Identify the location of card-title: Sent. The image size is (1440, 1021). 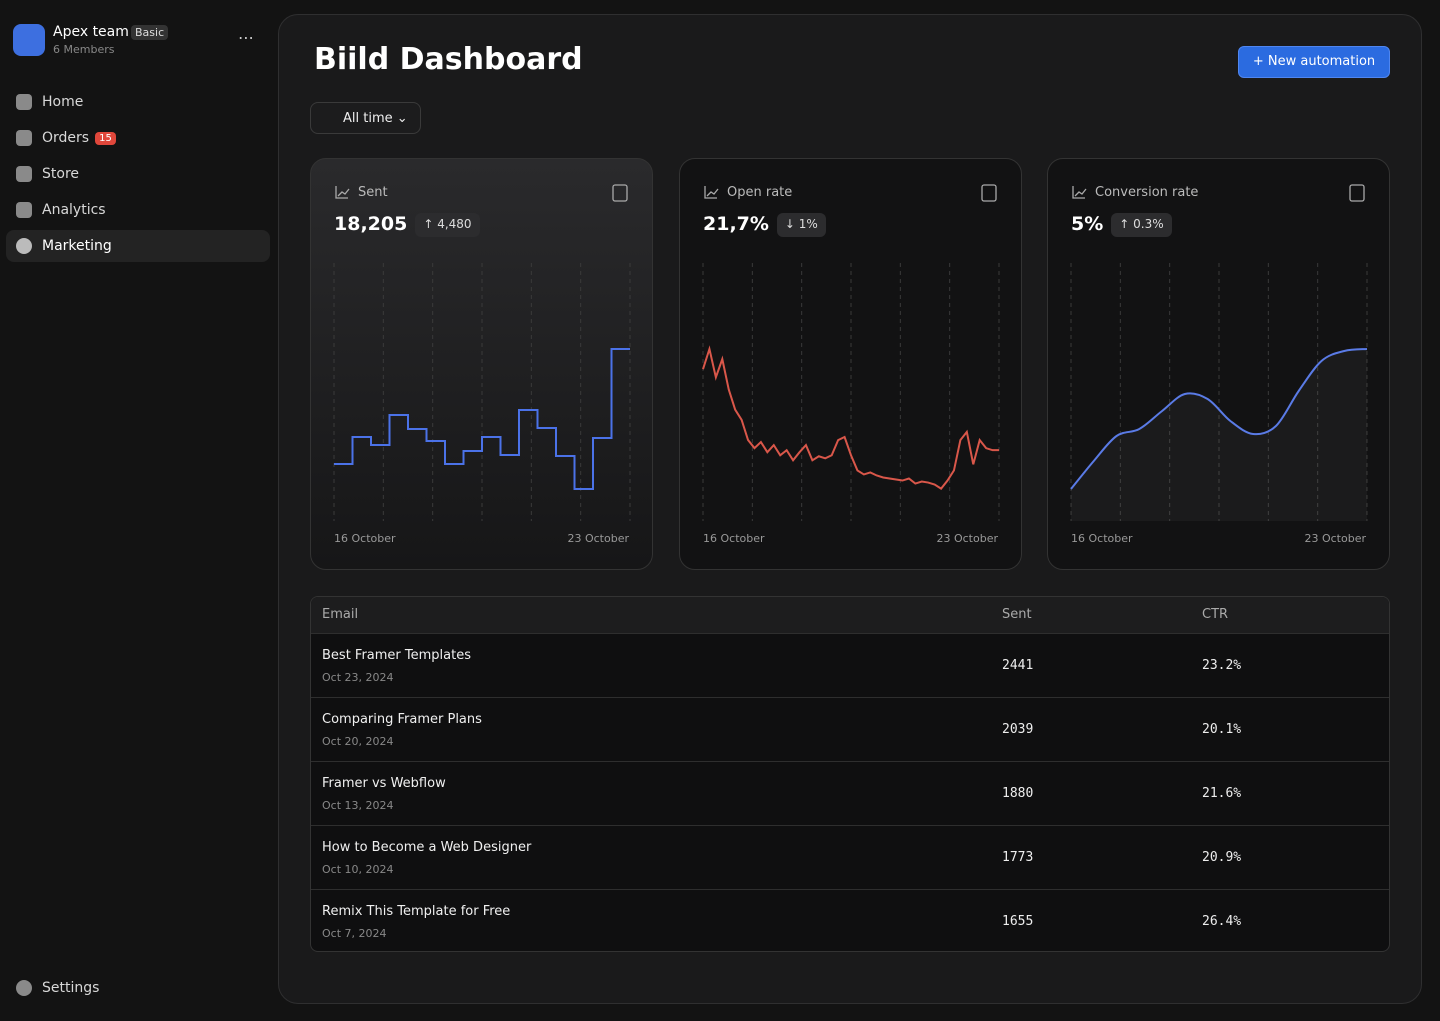
(373, 192).